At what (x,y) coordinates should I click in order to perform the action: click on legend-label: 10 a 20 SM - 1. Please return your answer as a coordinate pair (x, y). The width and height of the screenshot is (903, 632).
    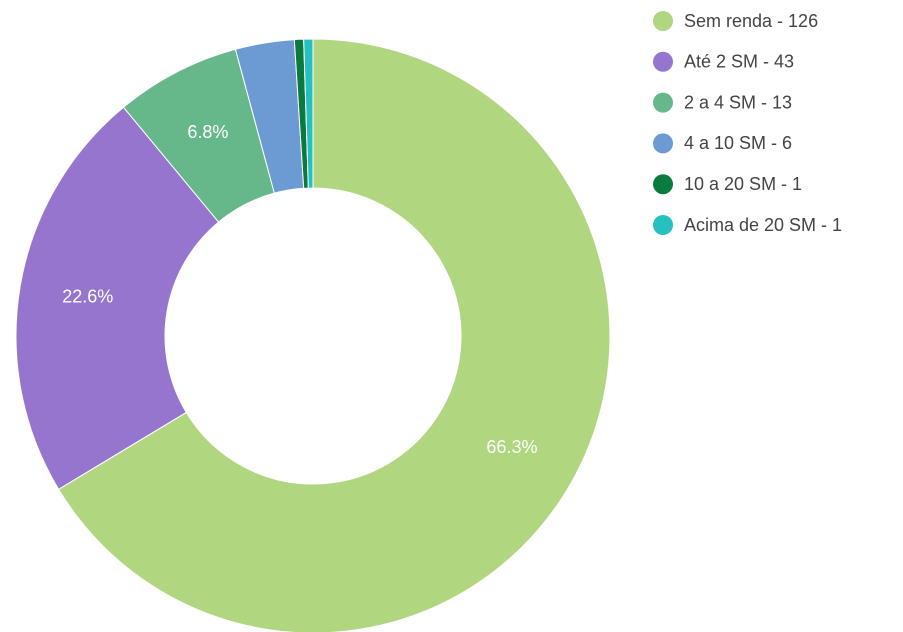
    Looking at the image, I should click on (743, 184).